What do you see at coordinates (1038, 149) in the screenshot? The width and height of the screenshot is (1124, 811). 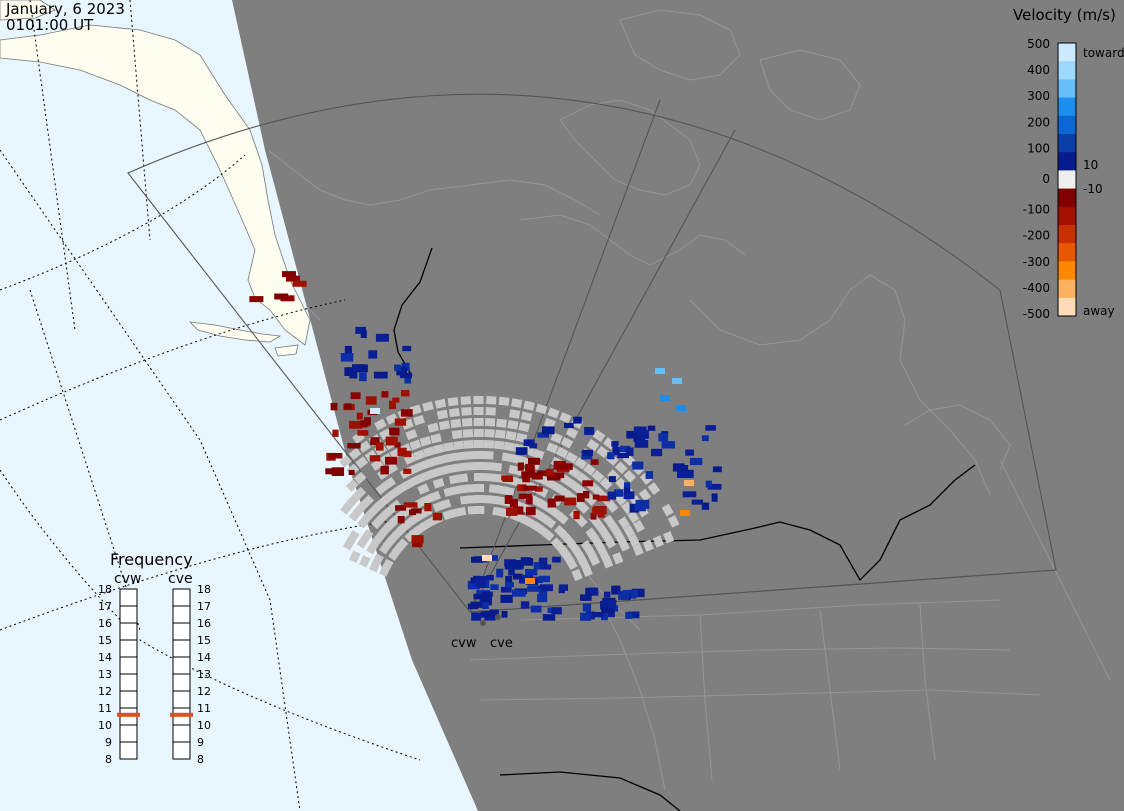 I see `velocity-tick-label: 100` at bounding box center [1038, 149].